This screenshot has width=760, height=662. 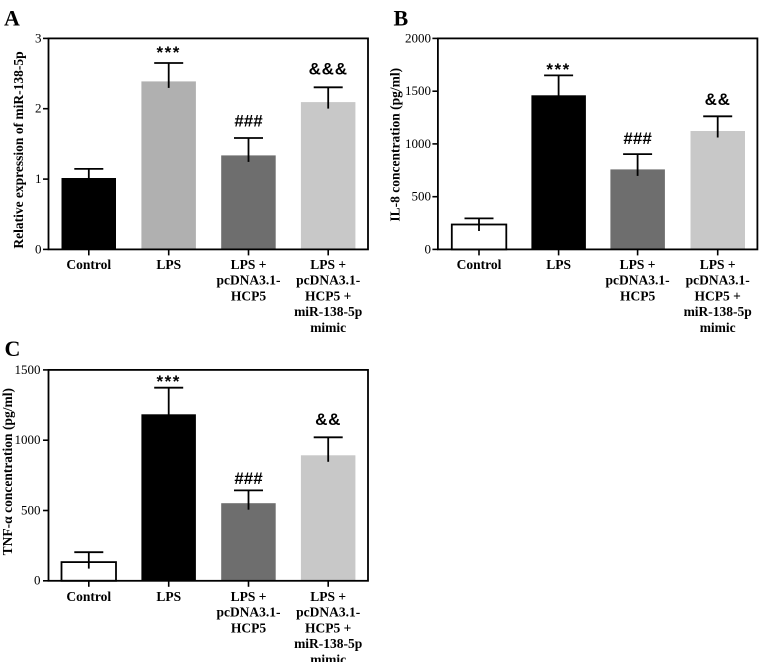 What do you see at coordinates (38, 178) in the screenshot?
I see `svg-text: 1` at bounding box center [38, 178].